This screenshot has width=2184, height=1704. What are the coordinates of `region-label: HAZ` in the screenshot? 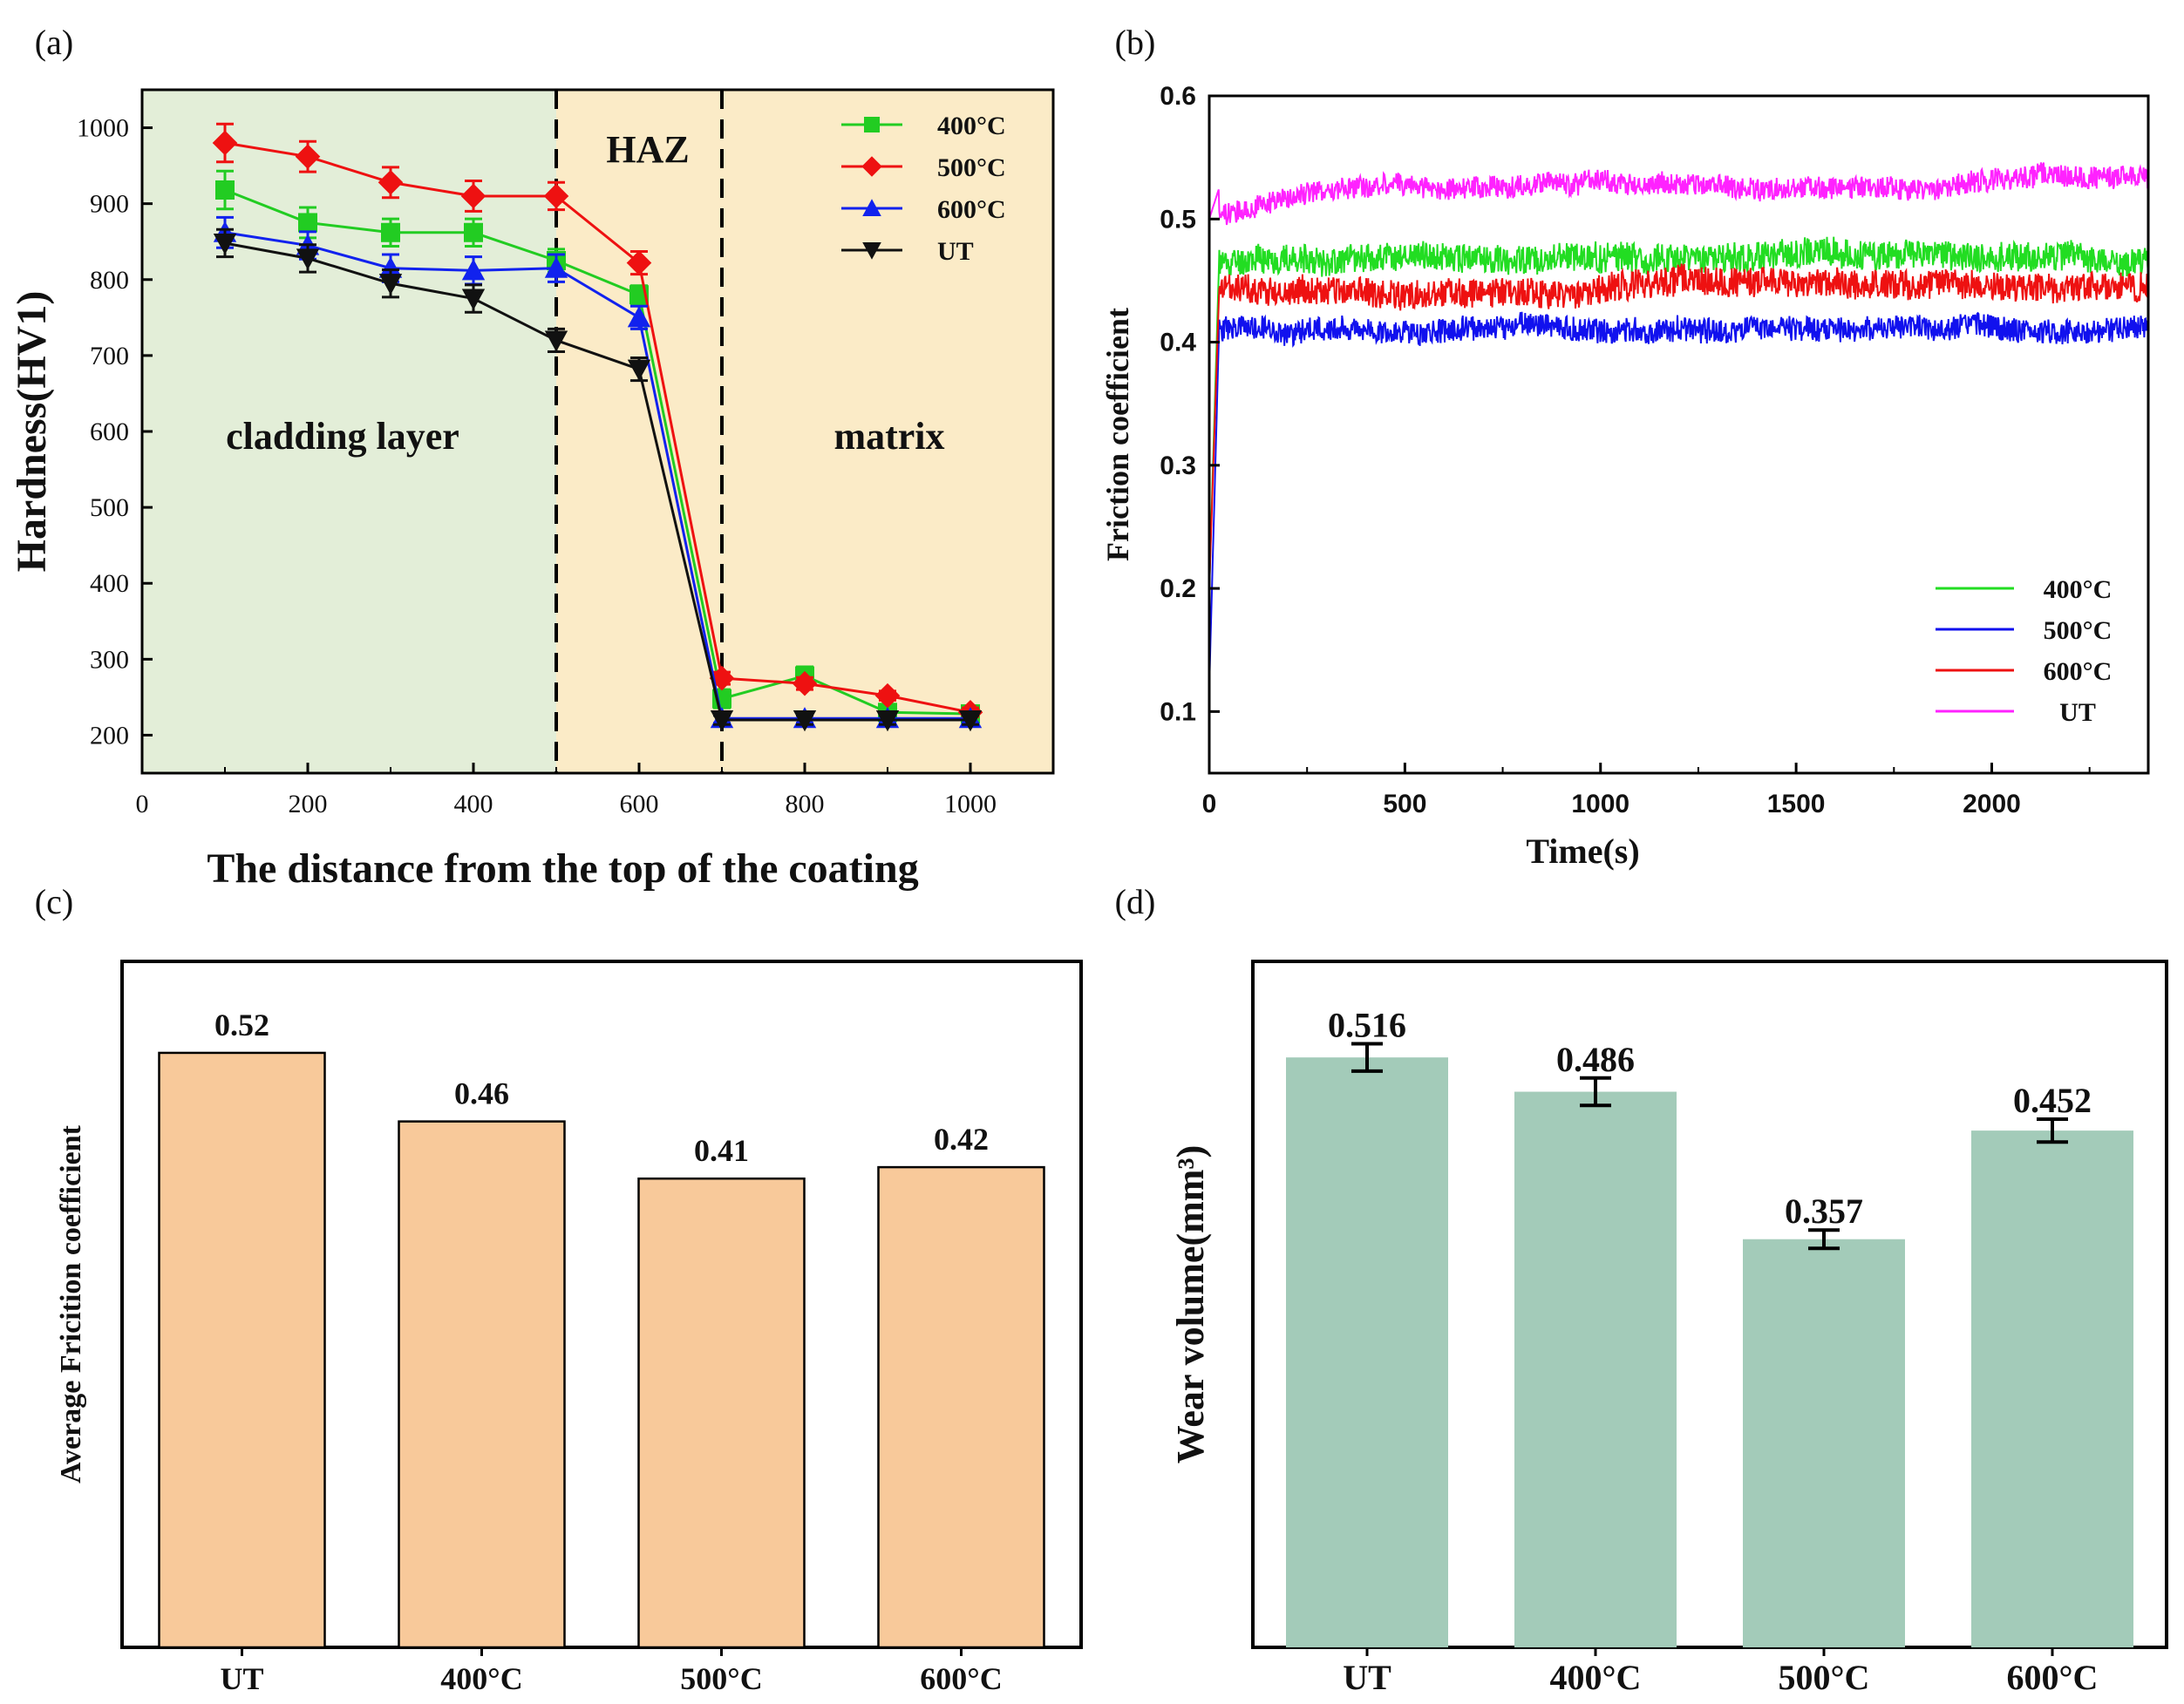 It's located at (647, 149).